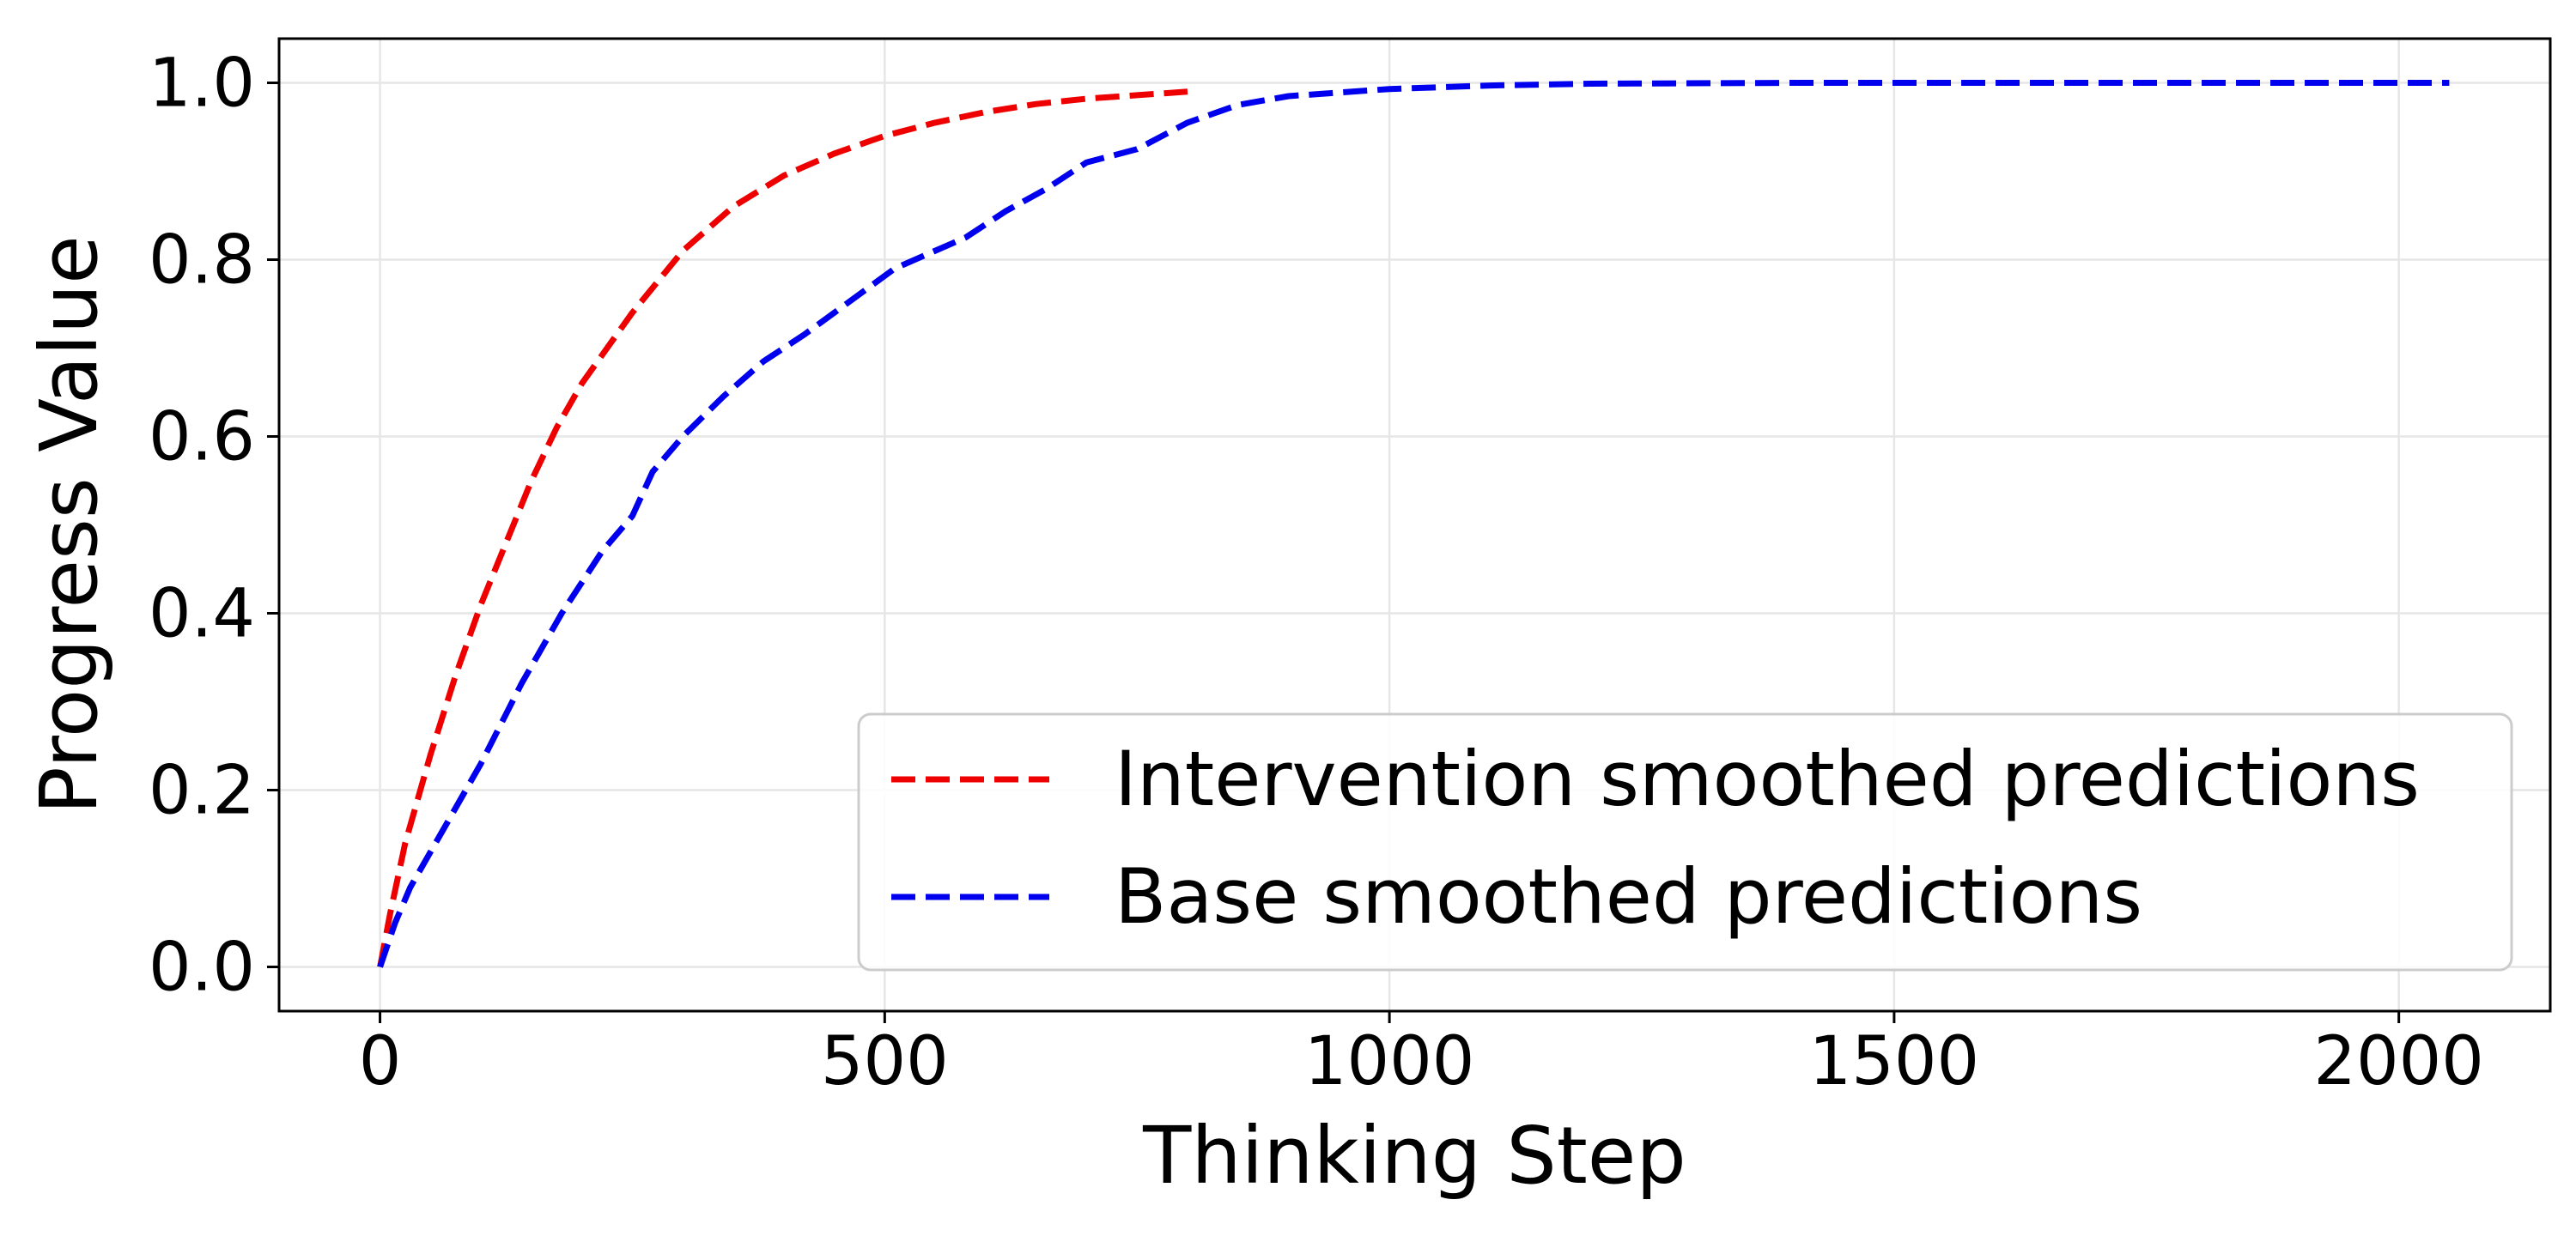  Describe the element at coordinates (1414, 1156) in the screenshot. I see `x-axis-label: Thinking Step` at that location.